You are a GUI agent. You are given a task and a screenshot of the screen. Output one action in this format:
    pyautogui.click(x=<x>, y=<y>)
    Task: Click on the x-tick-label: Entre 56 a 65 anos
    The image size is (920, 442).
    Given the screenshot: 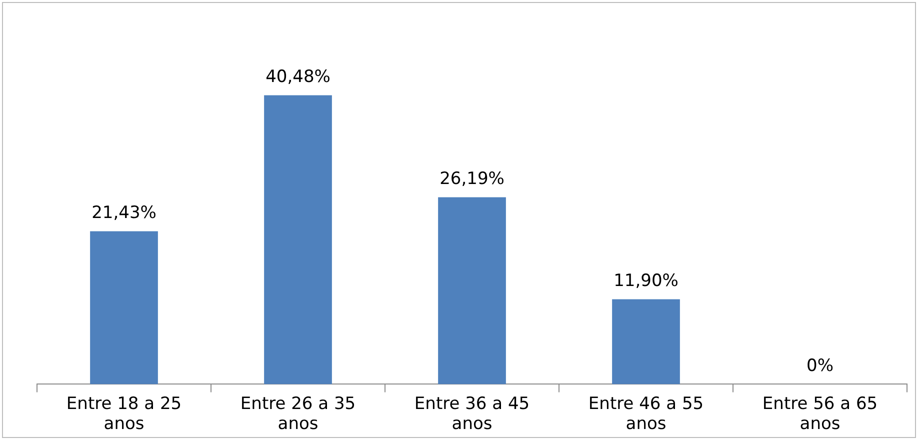 What is the action you would take?
    pyautogui.click(x=820, y=414)
    